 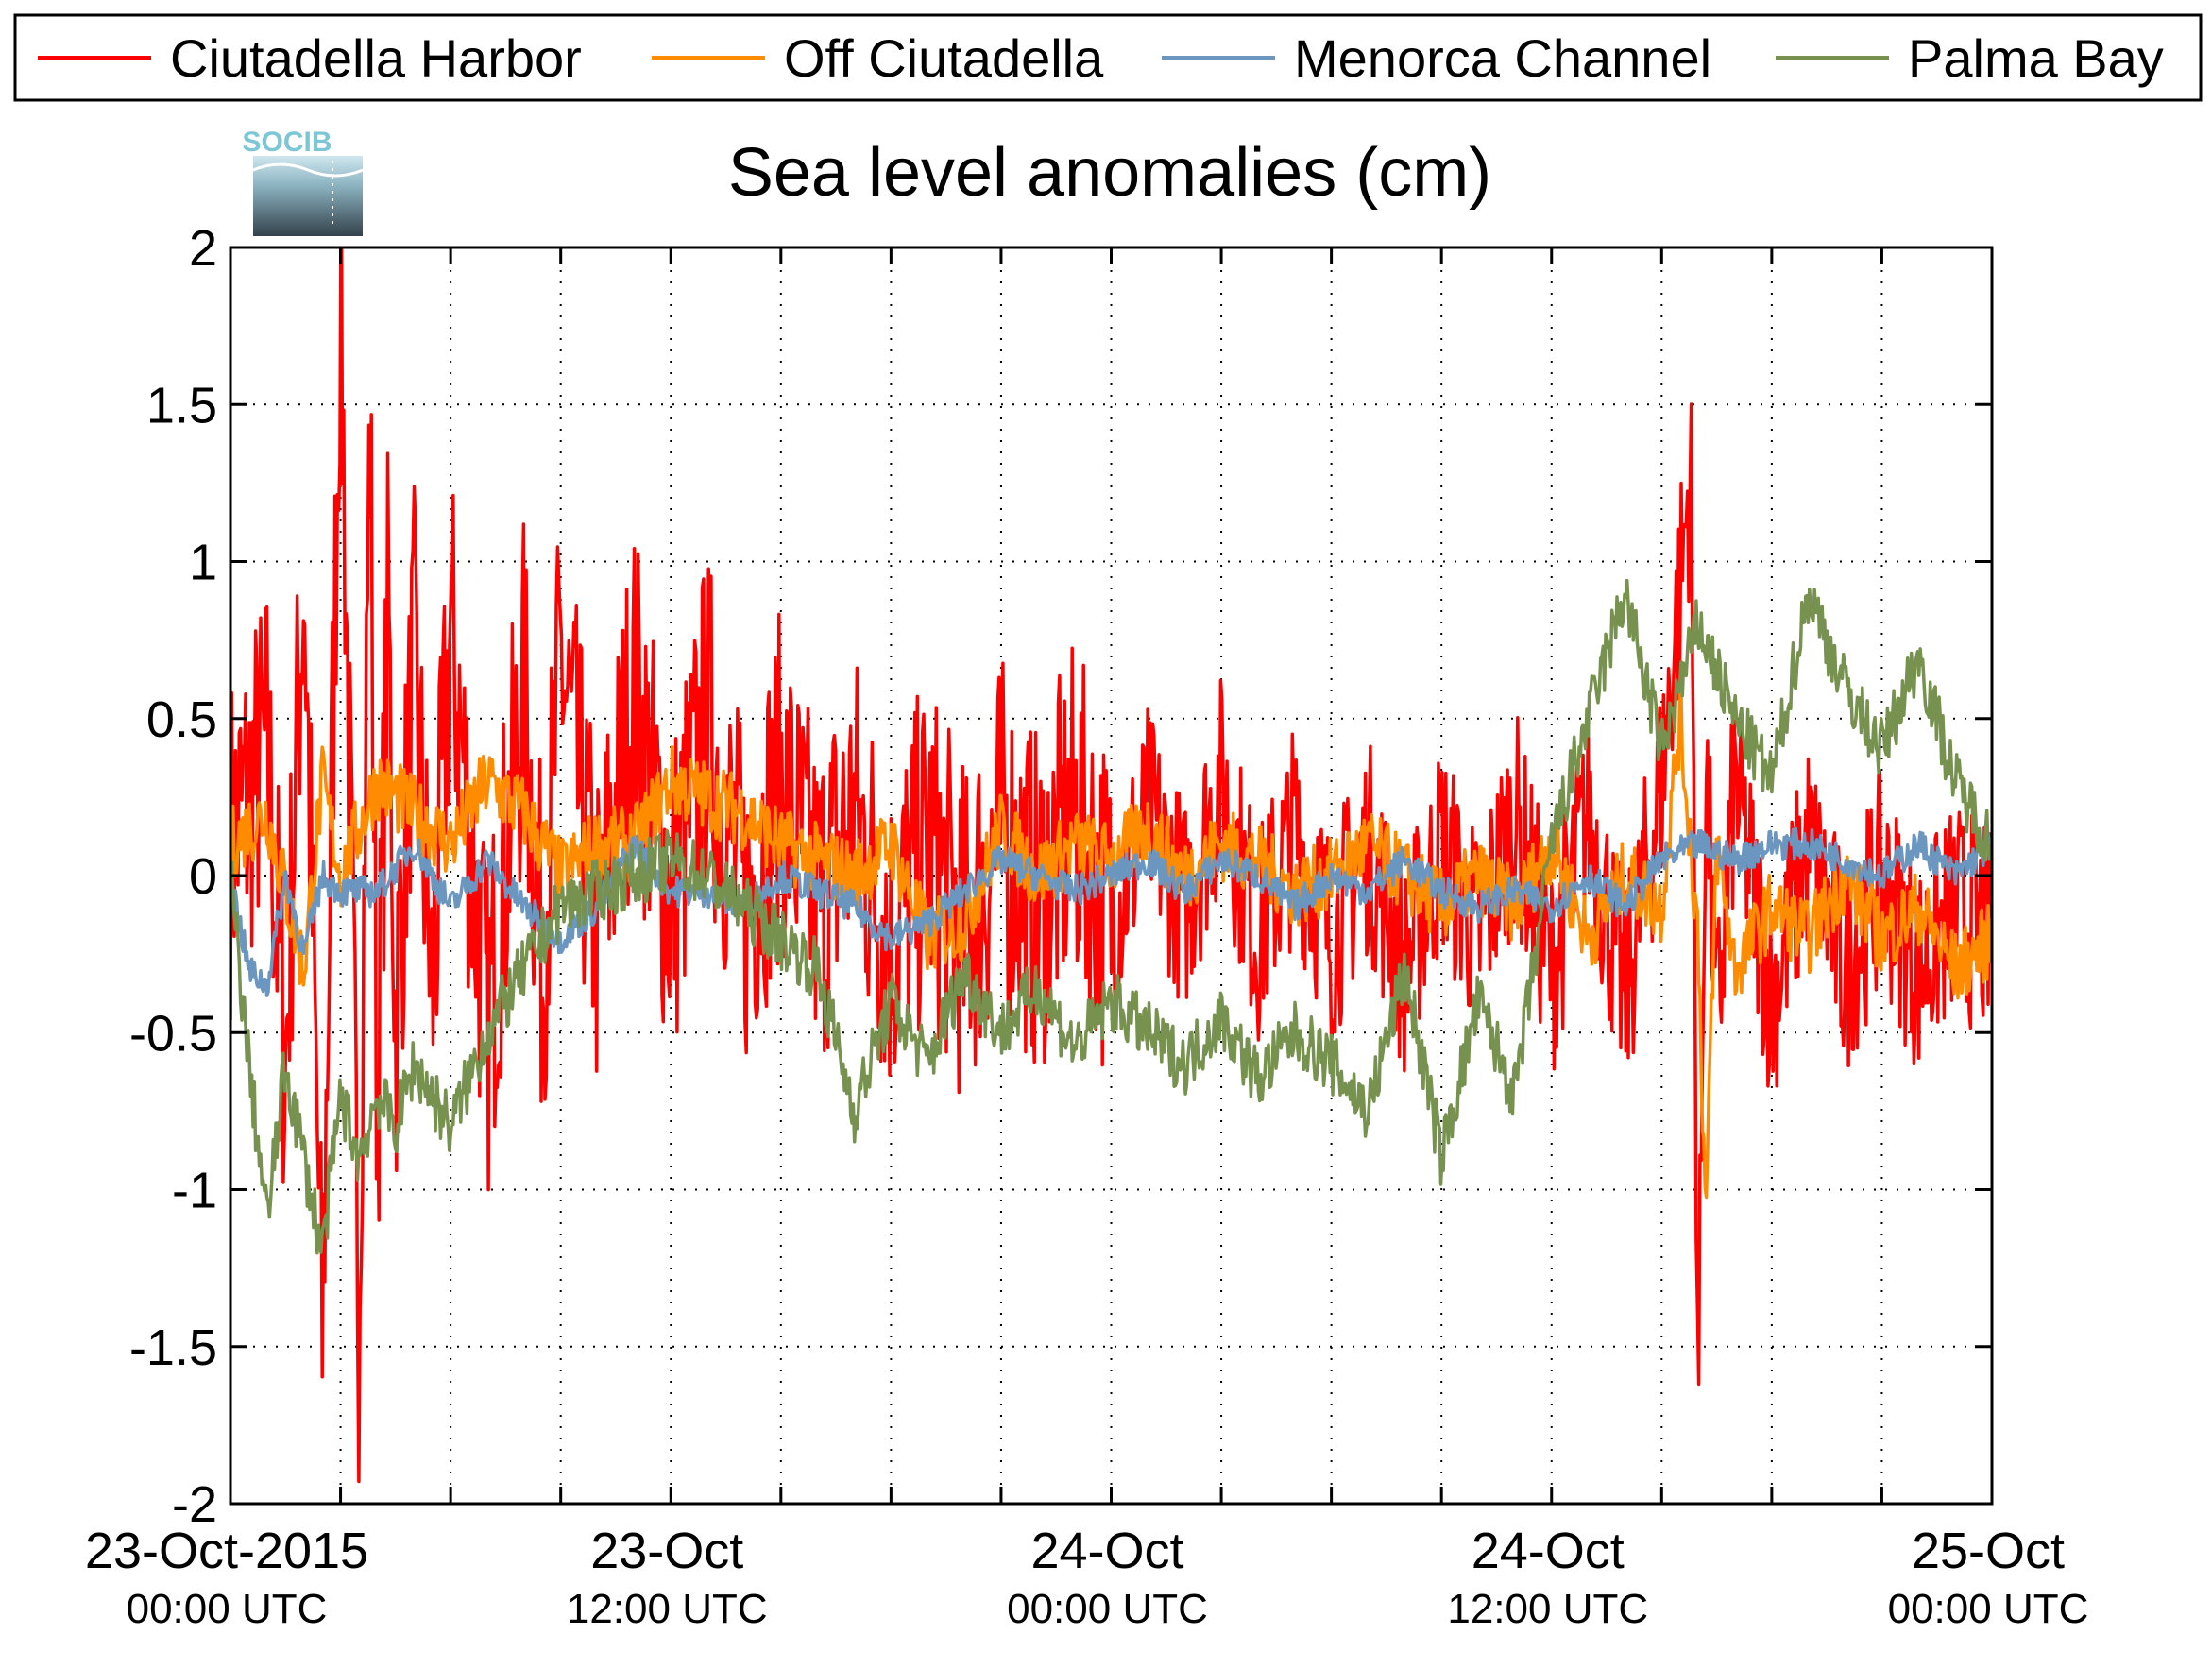 I want to click on legend-label: Menorca Channel, so click(x=1502, y=58).